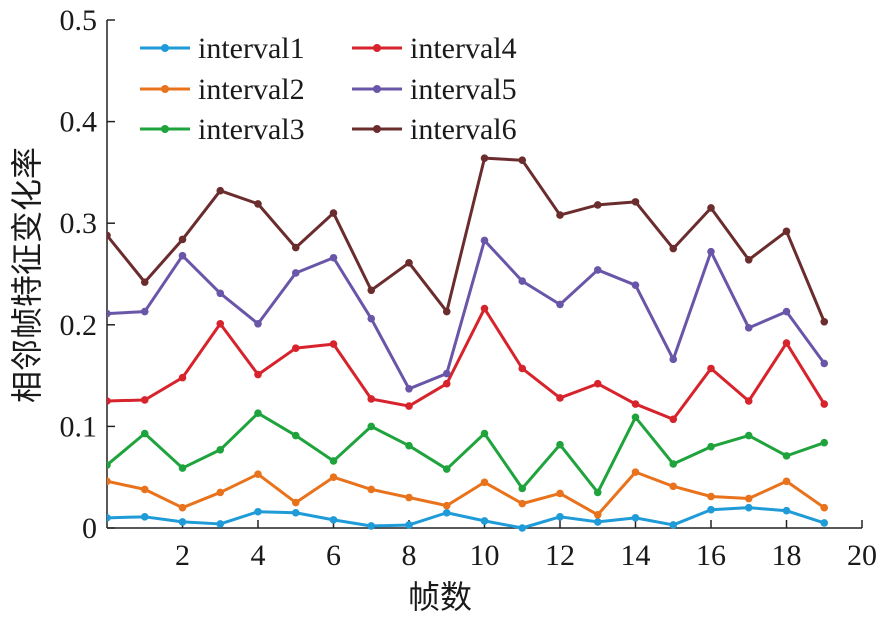 This screenshot has width=885, height=617. Describe the element at coordinates (463, 129) in the screenshot. I see `legend-label: interval6` at that location.